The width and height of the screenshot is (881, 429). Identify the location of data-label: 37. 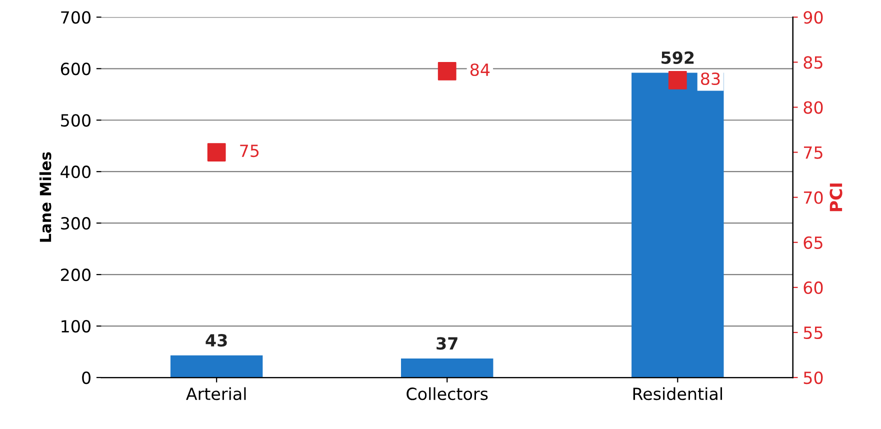
(447, 343).